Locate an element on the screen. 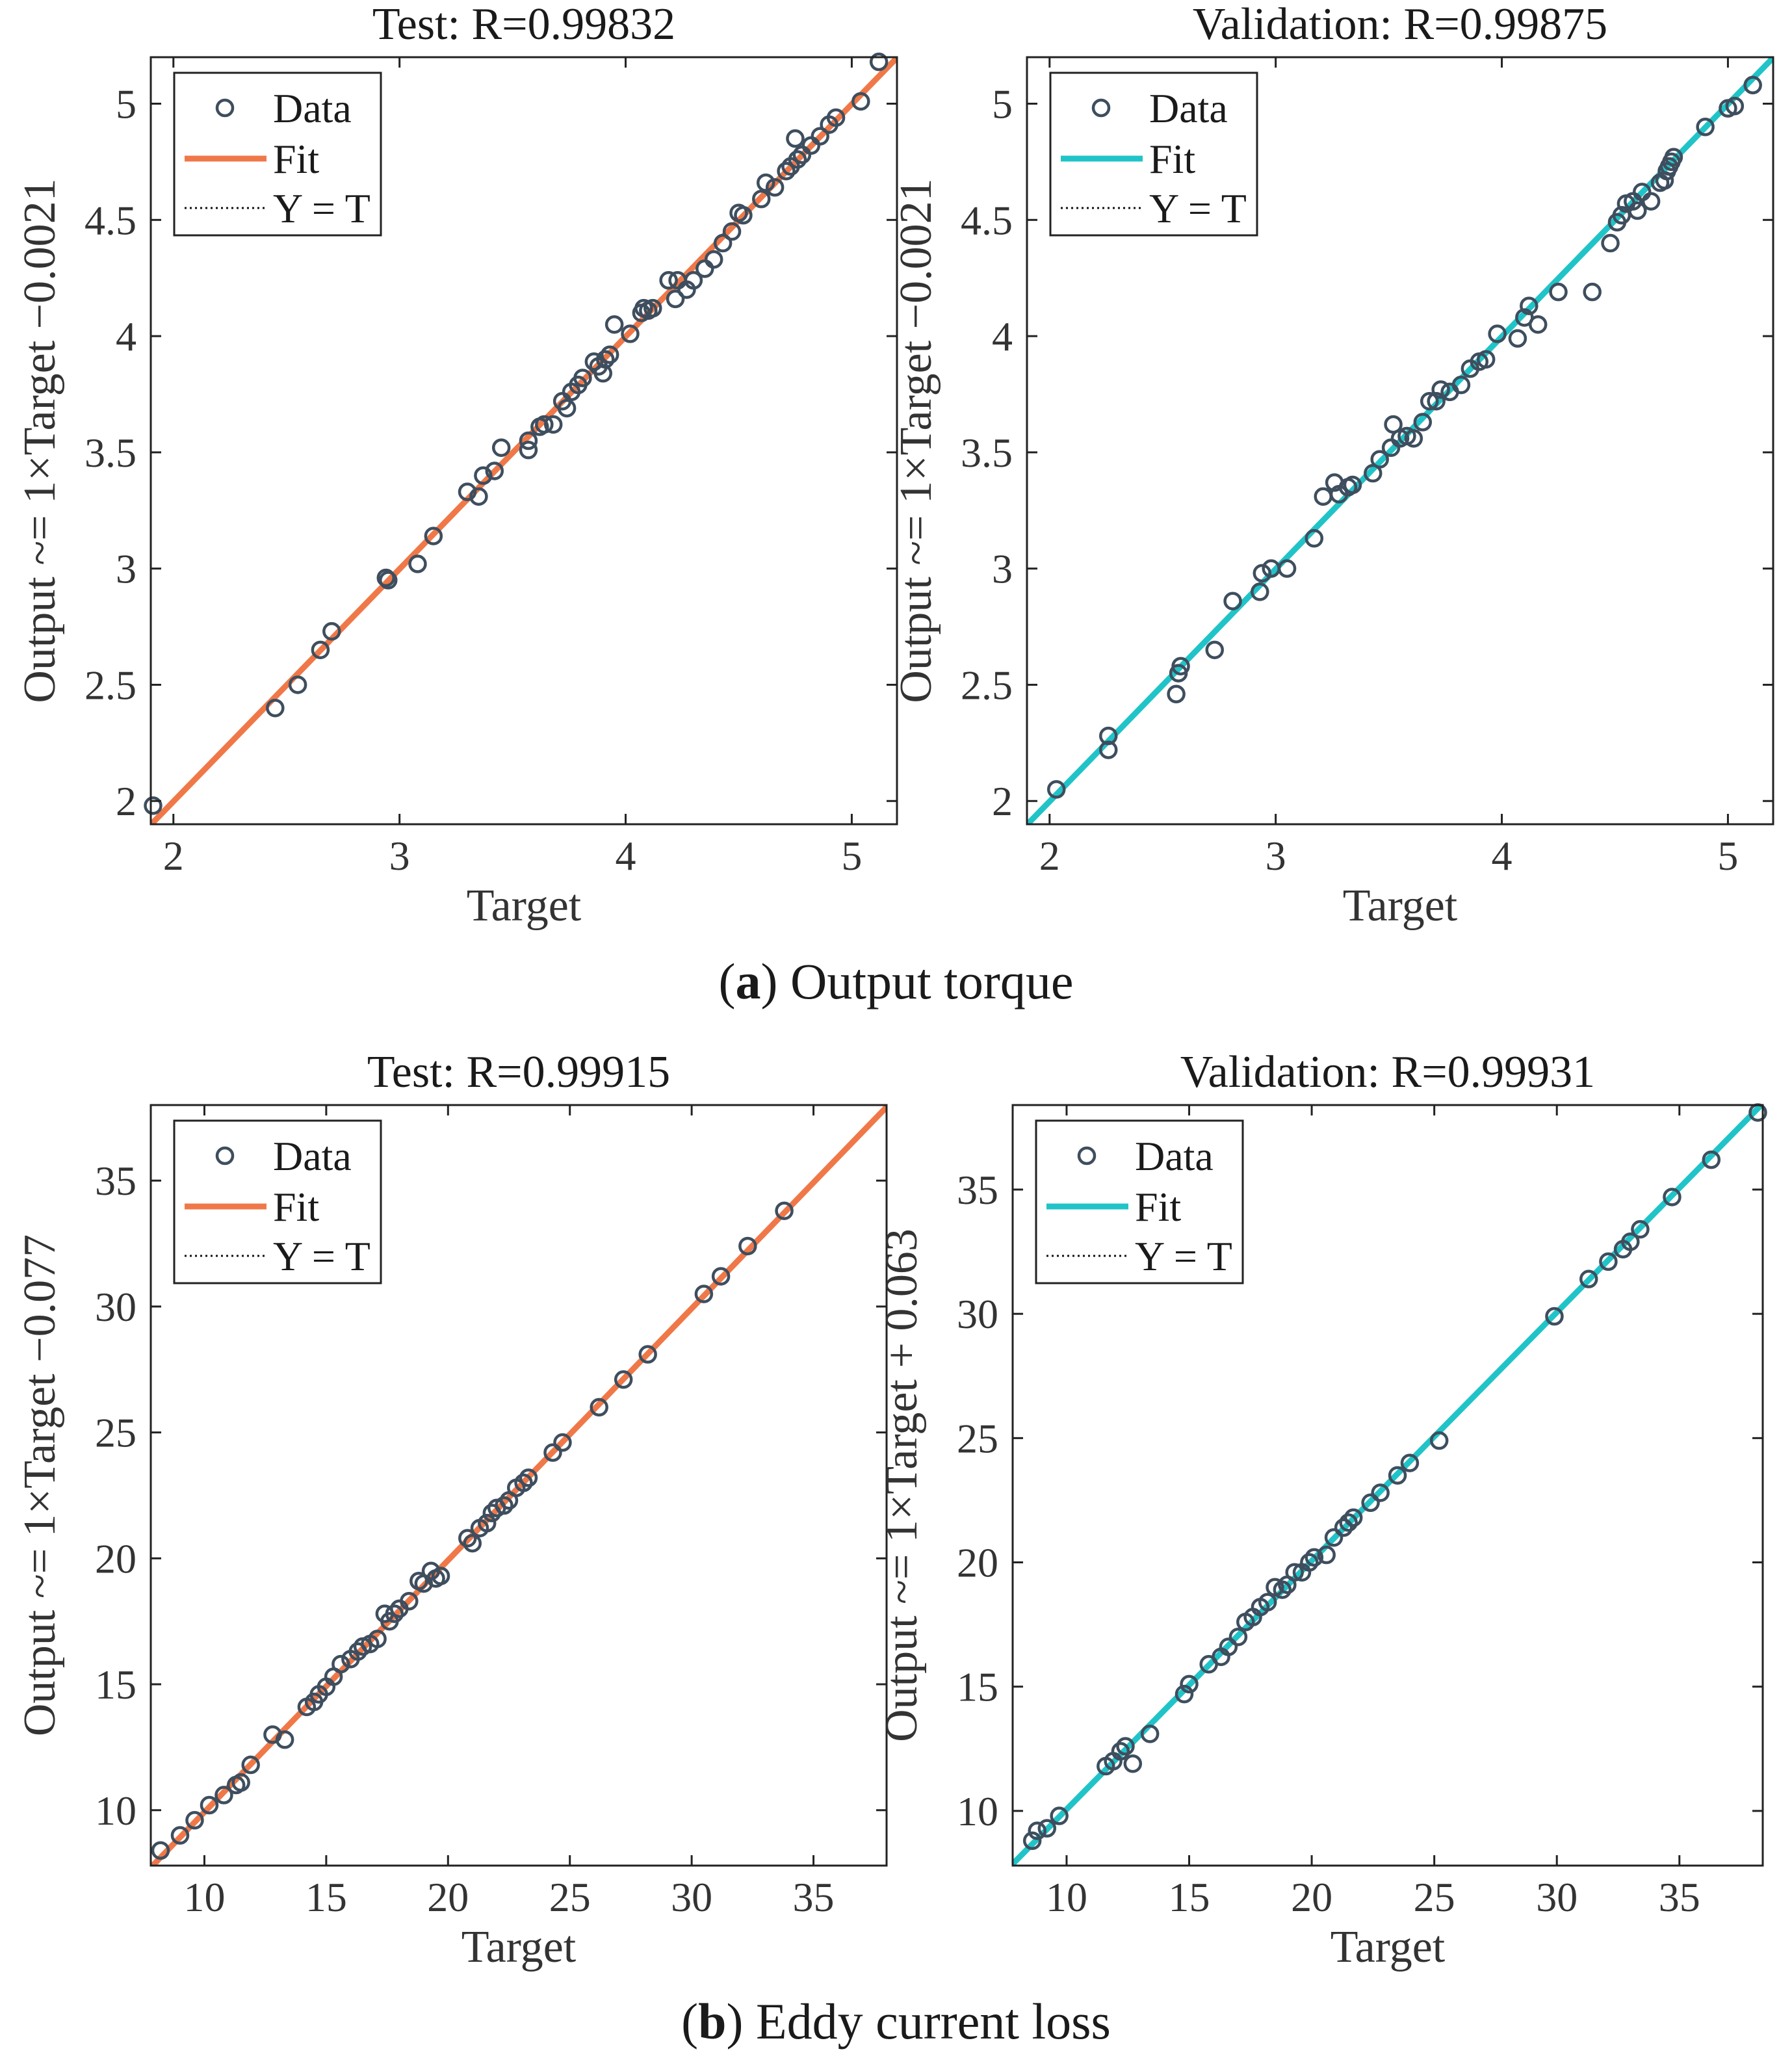 The image size is (1792, 2071). y-tick-label: 2 is located at coordinates (126, 801).